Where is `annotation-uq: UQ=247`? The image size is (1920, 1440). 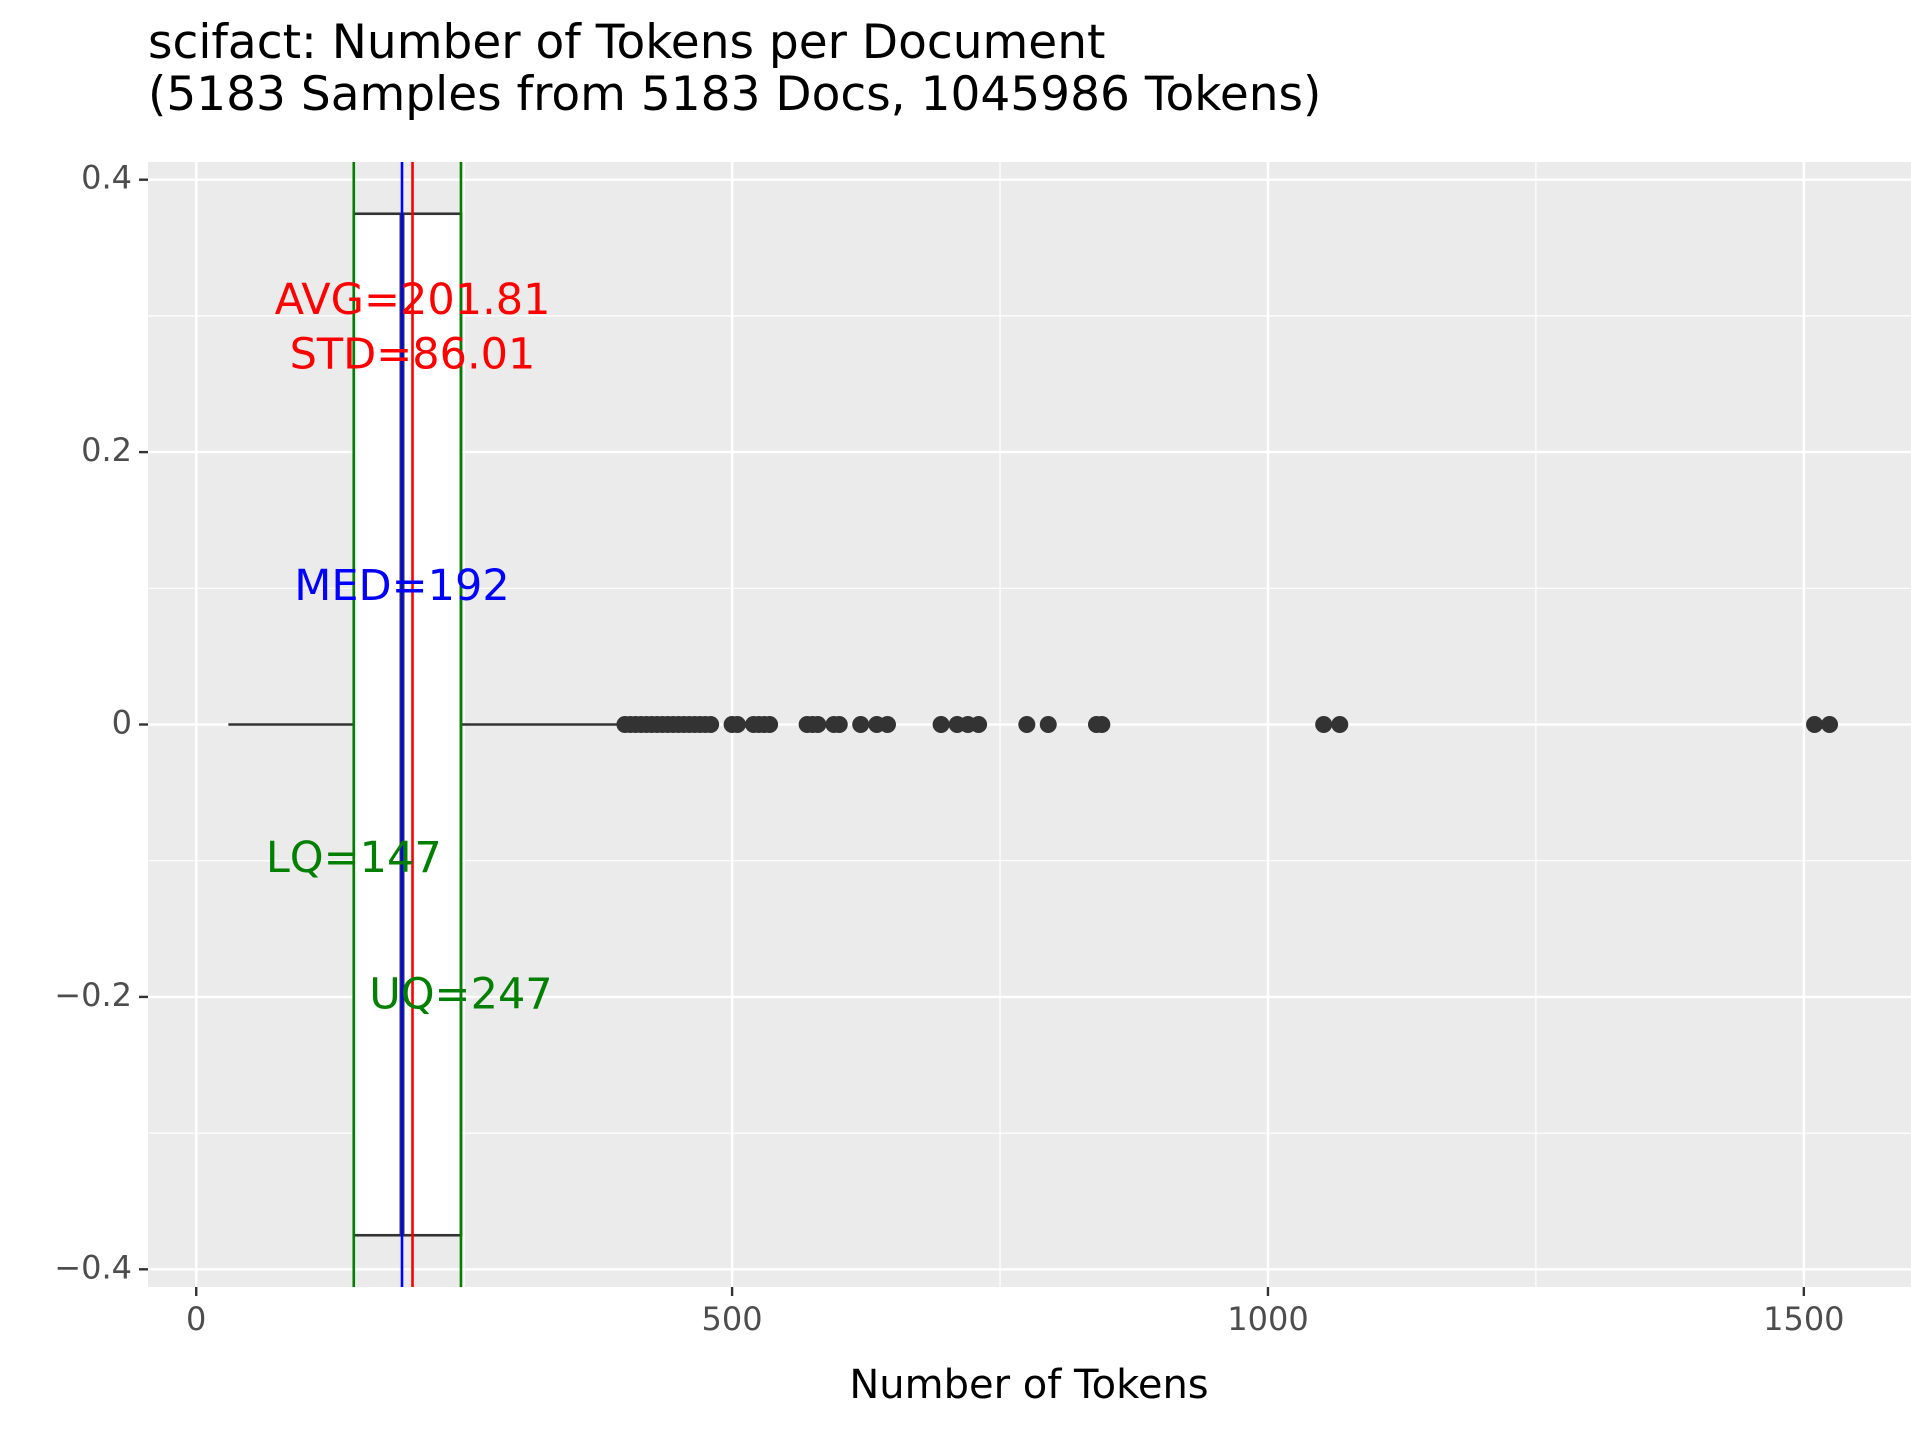 annotation-uq: UQ=247 is located at coordinates (460, 994).